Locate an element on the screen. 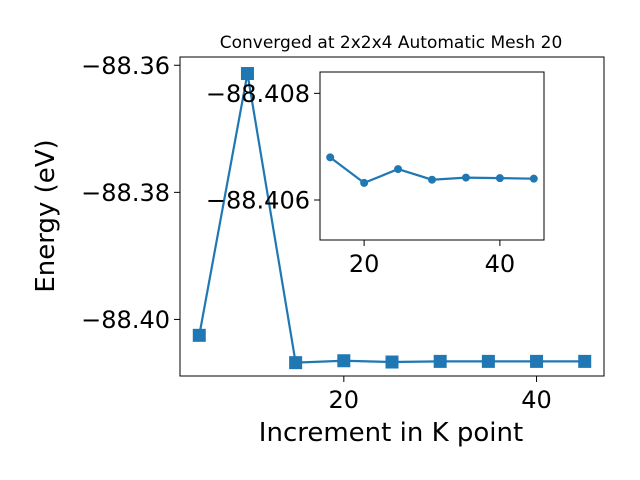 This screenshot has width=640, height=480. main-x-tick-label: 20 is located at coordinates (344, 400).